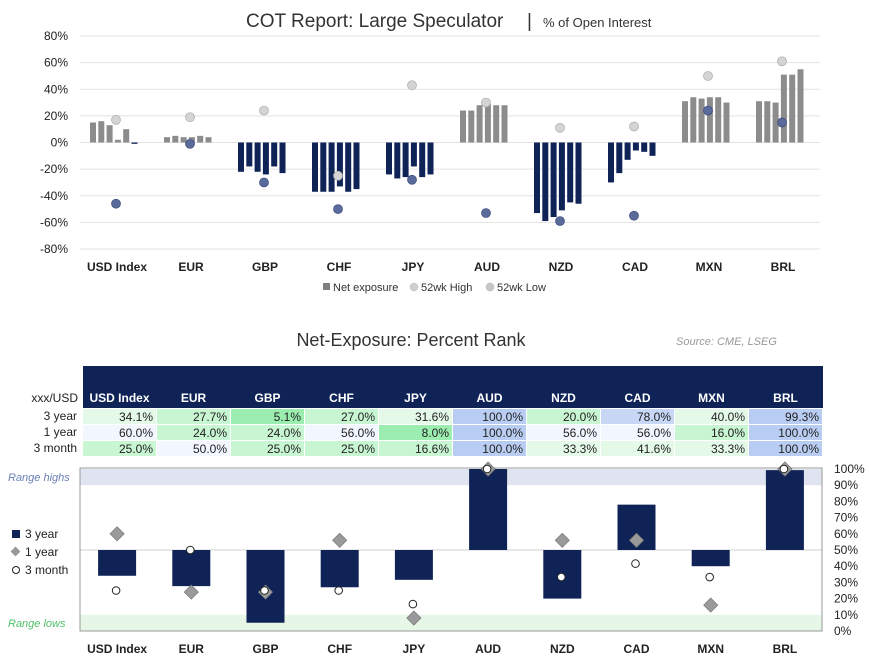 This screenshot has width=871, height=671. Describe the element at coordinates (785, 398) in the screenshot. I see `table-column-header: BRL` at that location.